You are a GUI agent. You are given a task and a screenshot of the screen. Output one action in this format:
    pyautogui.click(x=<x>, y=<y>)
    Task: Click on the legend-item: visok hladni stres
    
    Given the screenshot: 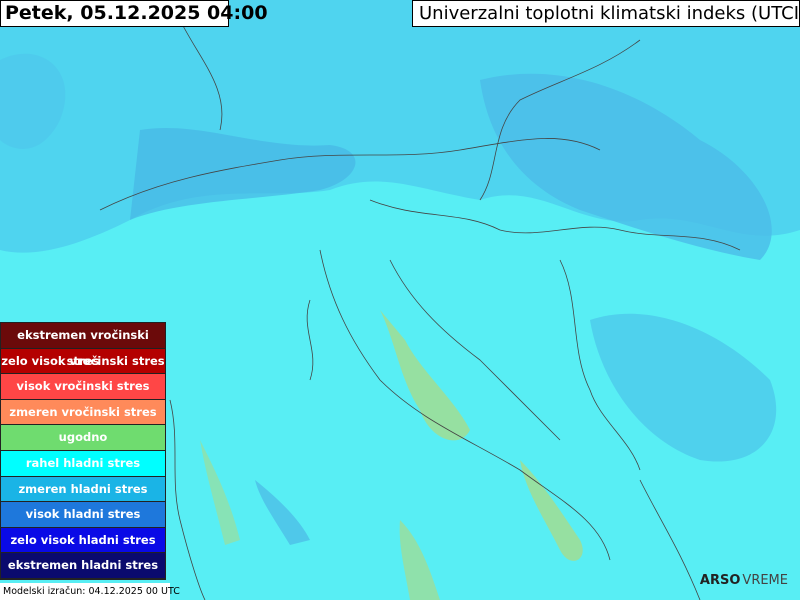 What is the action you would take?
    pyautogui.click(x=83, y=515)
    